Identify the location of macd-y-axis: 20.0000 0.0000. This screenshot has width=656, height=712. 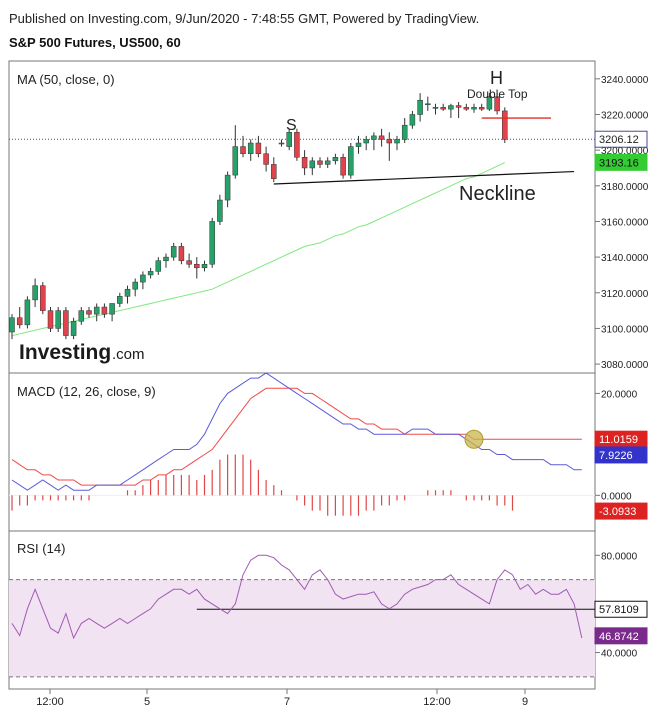
(616, 445).